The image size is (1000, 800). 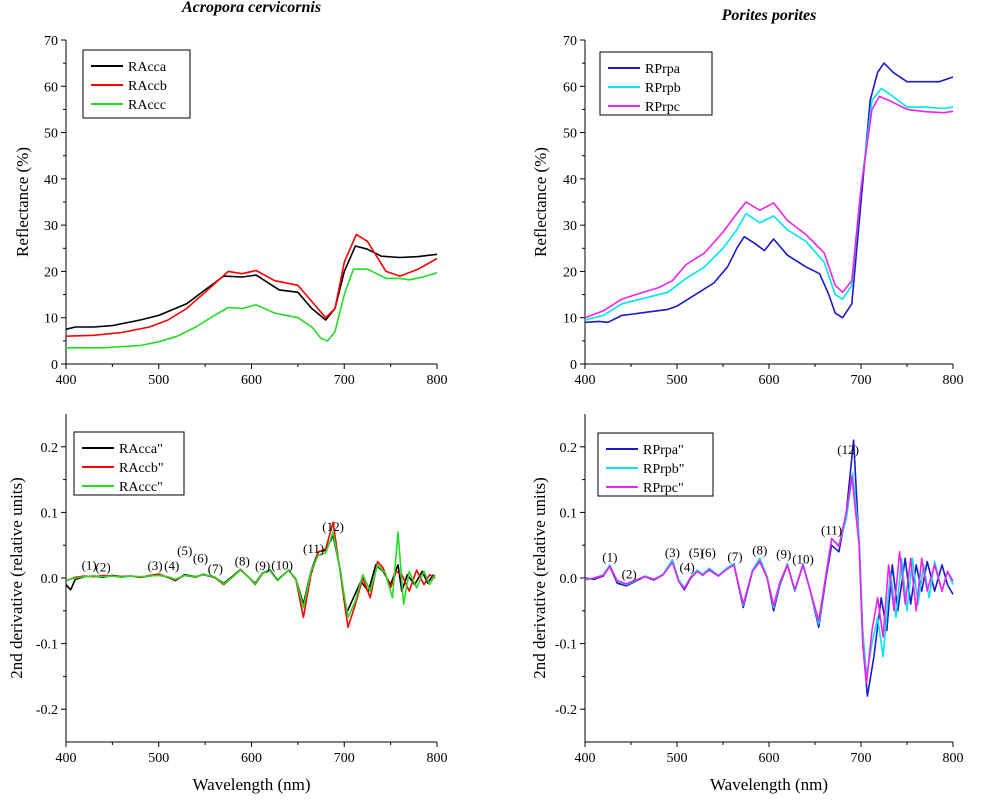 What do you see at coordinates (663, 69) in the screenshot?
I see `legend-label: RPrpa` at bounding box center [663, 69].